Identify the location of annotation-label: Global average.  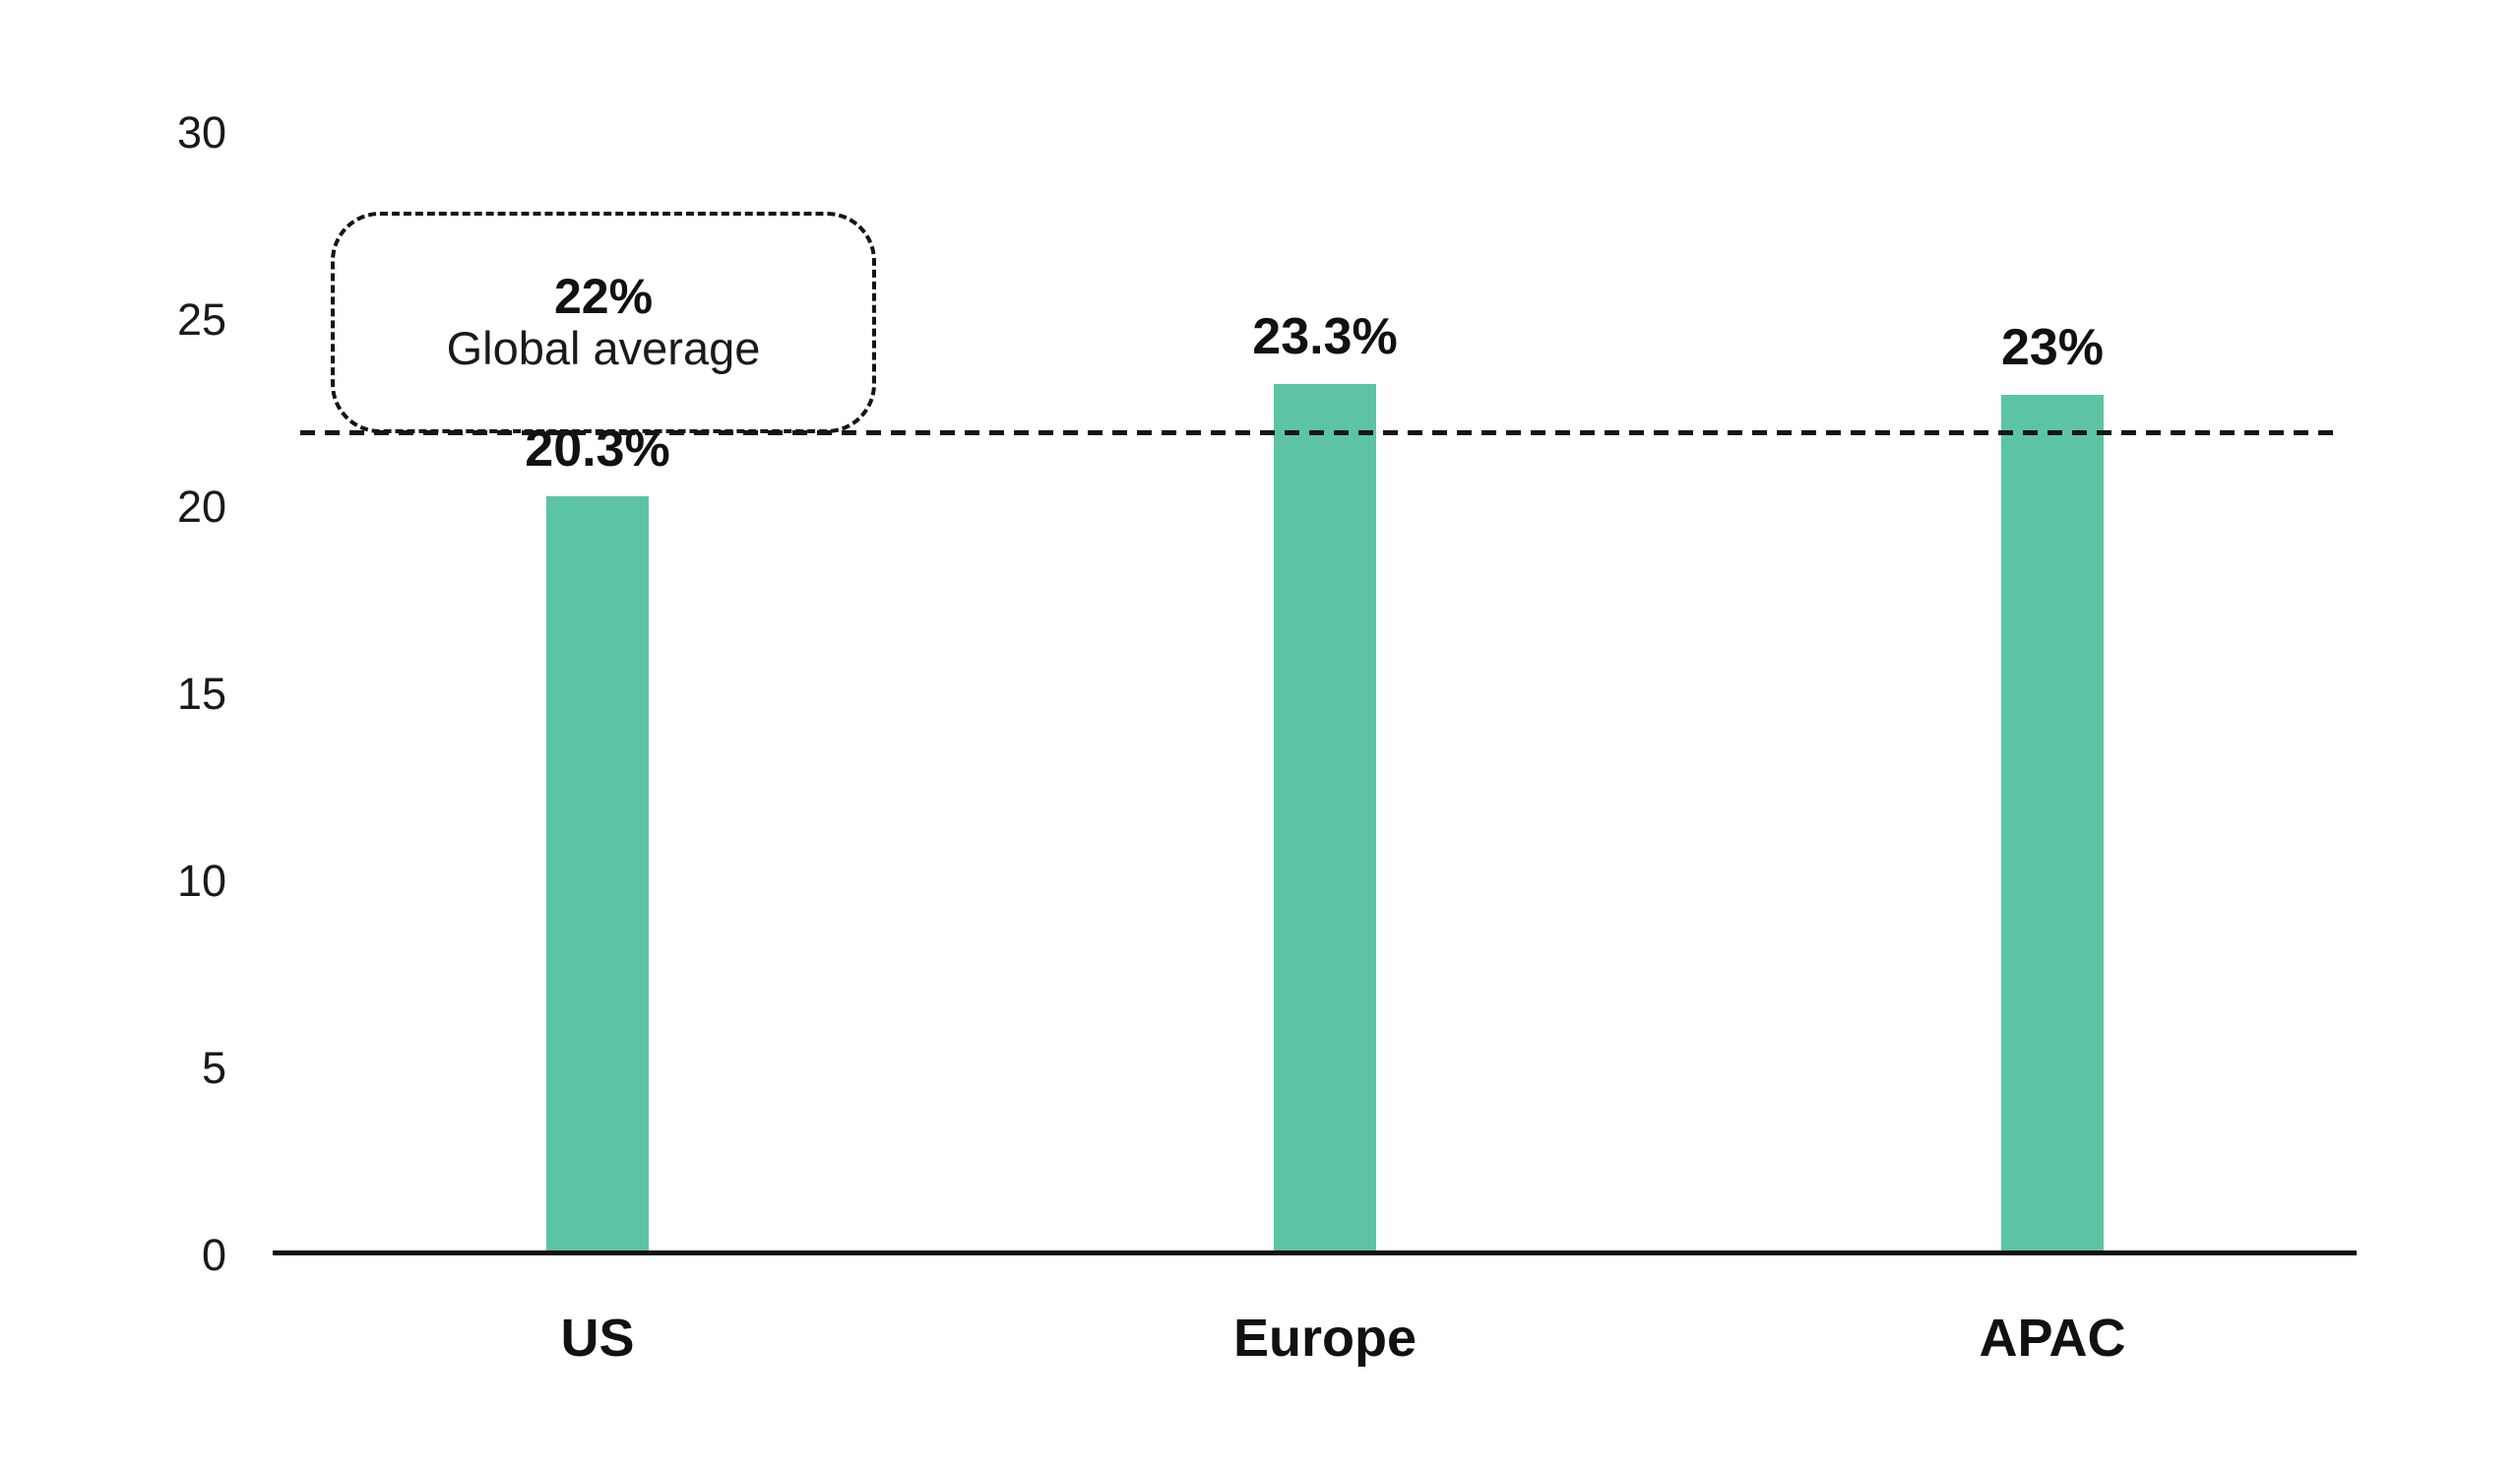
(603, 347).